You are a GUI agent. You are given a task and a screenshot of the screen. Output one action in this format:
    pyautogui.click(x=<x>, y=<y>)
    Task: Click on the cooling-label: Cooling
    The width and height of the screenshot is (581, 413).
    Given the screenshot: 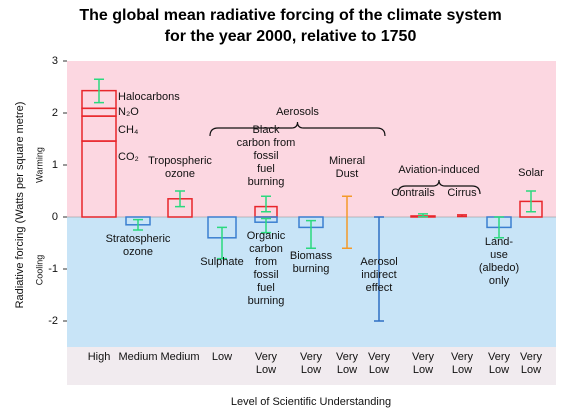 What is the action you would take?
    pyautogui.click(x=39, y=270)
    